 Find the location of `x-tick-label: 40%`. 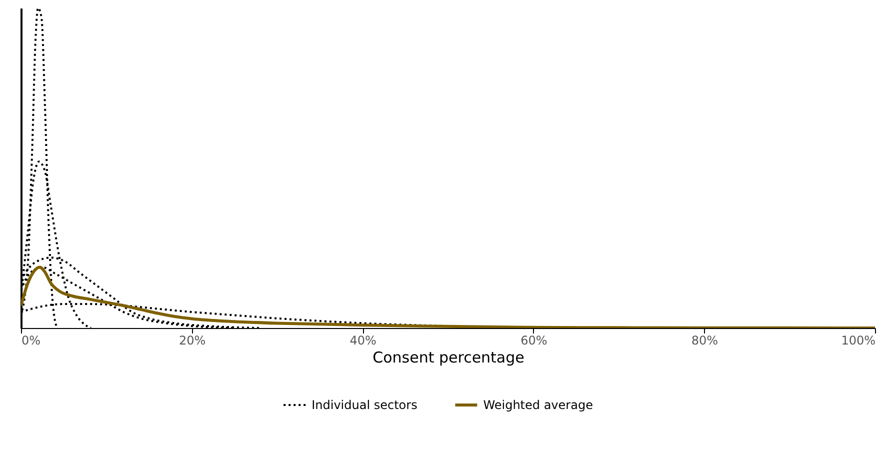

x-tick-label: 40% is located at coordinates (363, 341).